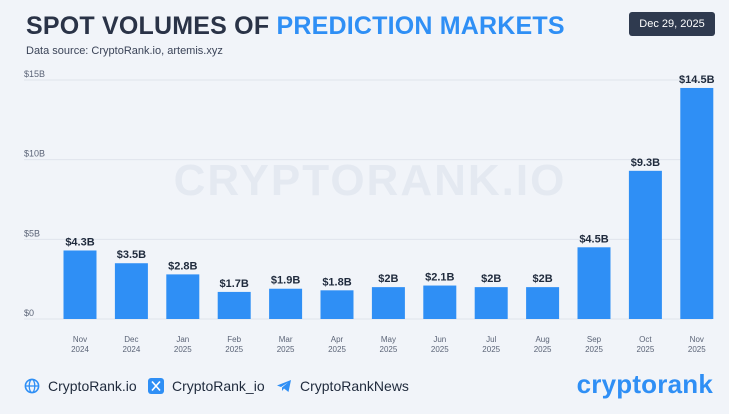 This screenshot has width=729, height=414. Describe the element at coordinates (542, 339) in the screenshot. I see `x-tick-label: Aug` at that location.